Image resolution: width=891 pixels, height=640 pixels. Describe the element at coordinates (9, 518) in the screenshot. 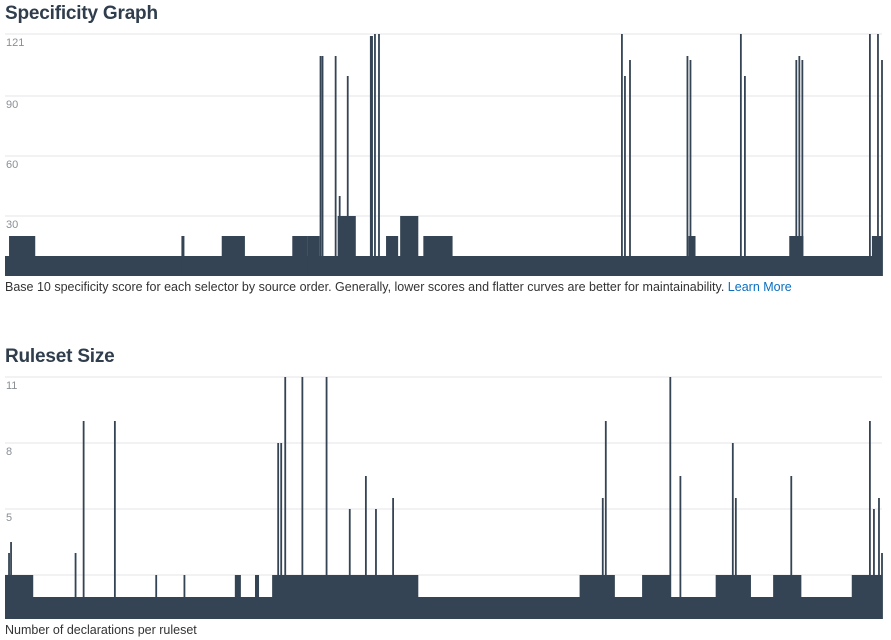

I see `y-tick-label: 5` at that location.